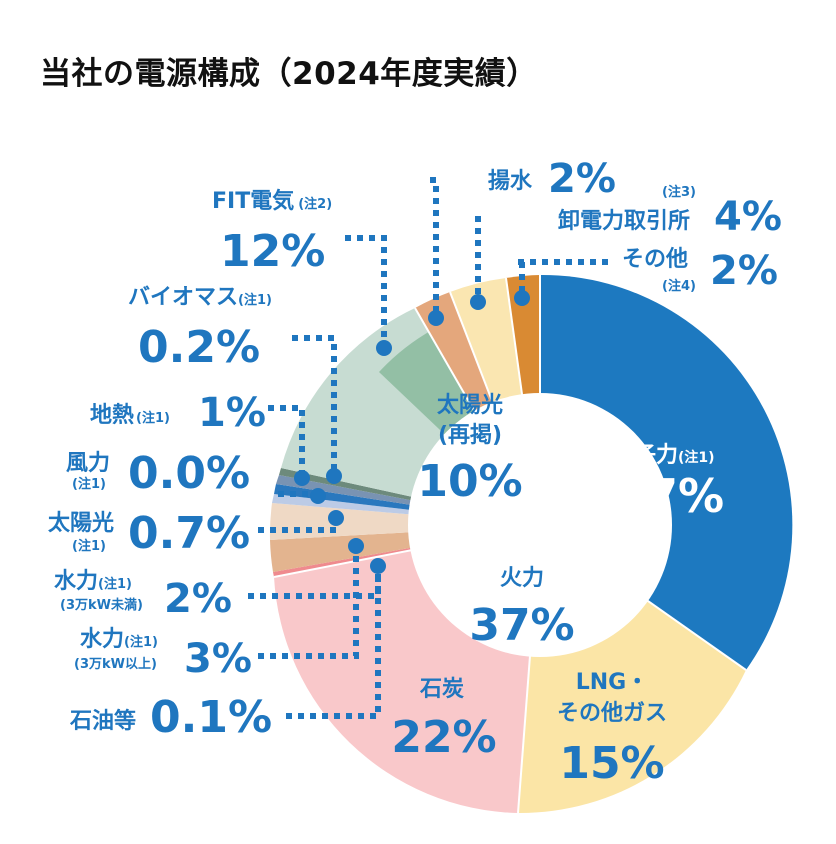 The height and width of the screenshot is (844, 836). Describe the element at coordinates (655, 259) in the screenshot. I see `label-other: その他` at that location.